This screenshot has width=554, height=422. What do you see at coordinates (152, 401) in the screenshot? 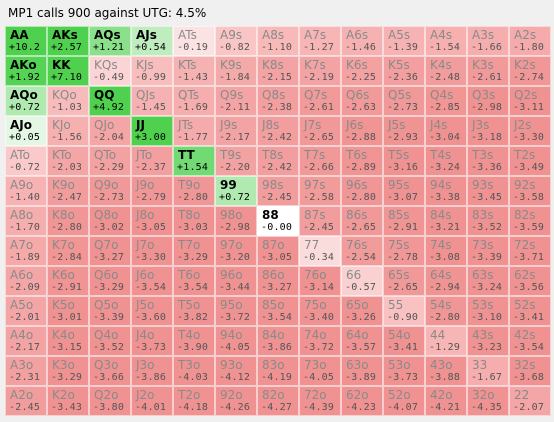
I see `hand-cell-J2o: J2o -4.01` at bounding box center [152, 401].